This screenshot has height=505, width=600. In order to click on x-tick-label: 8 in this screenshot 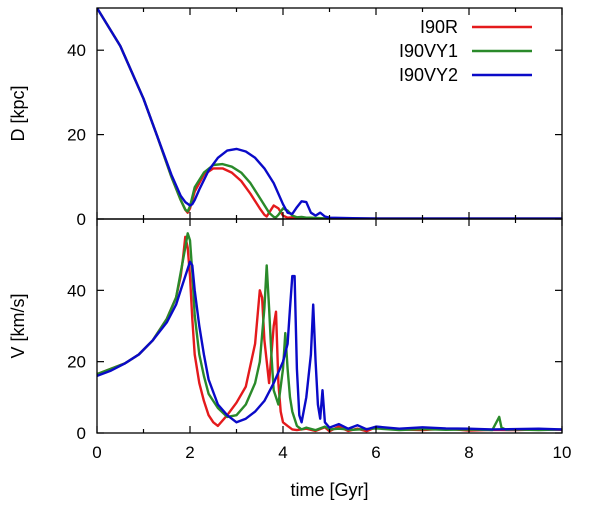, I will do `click(468, 452)`.